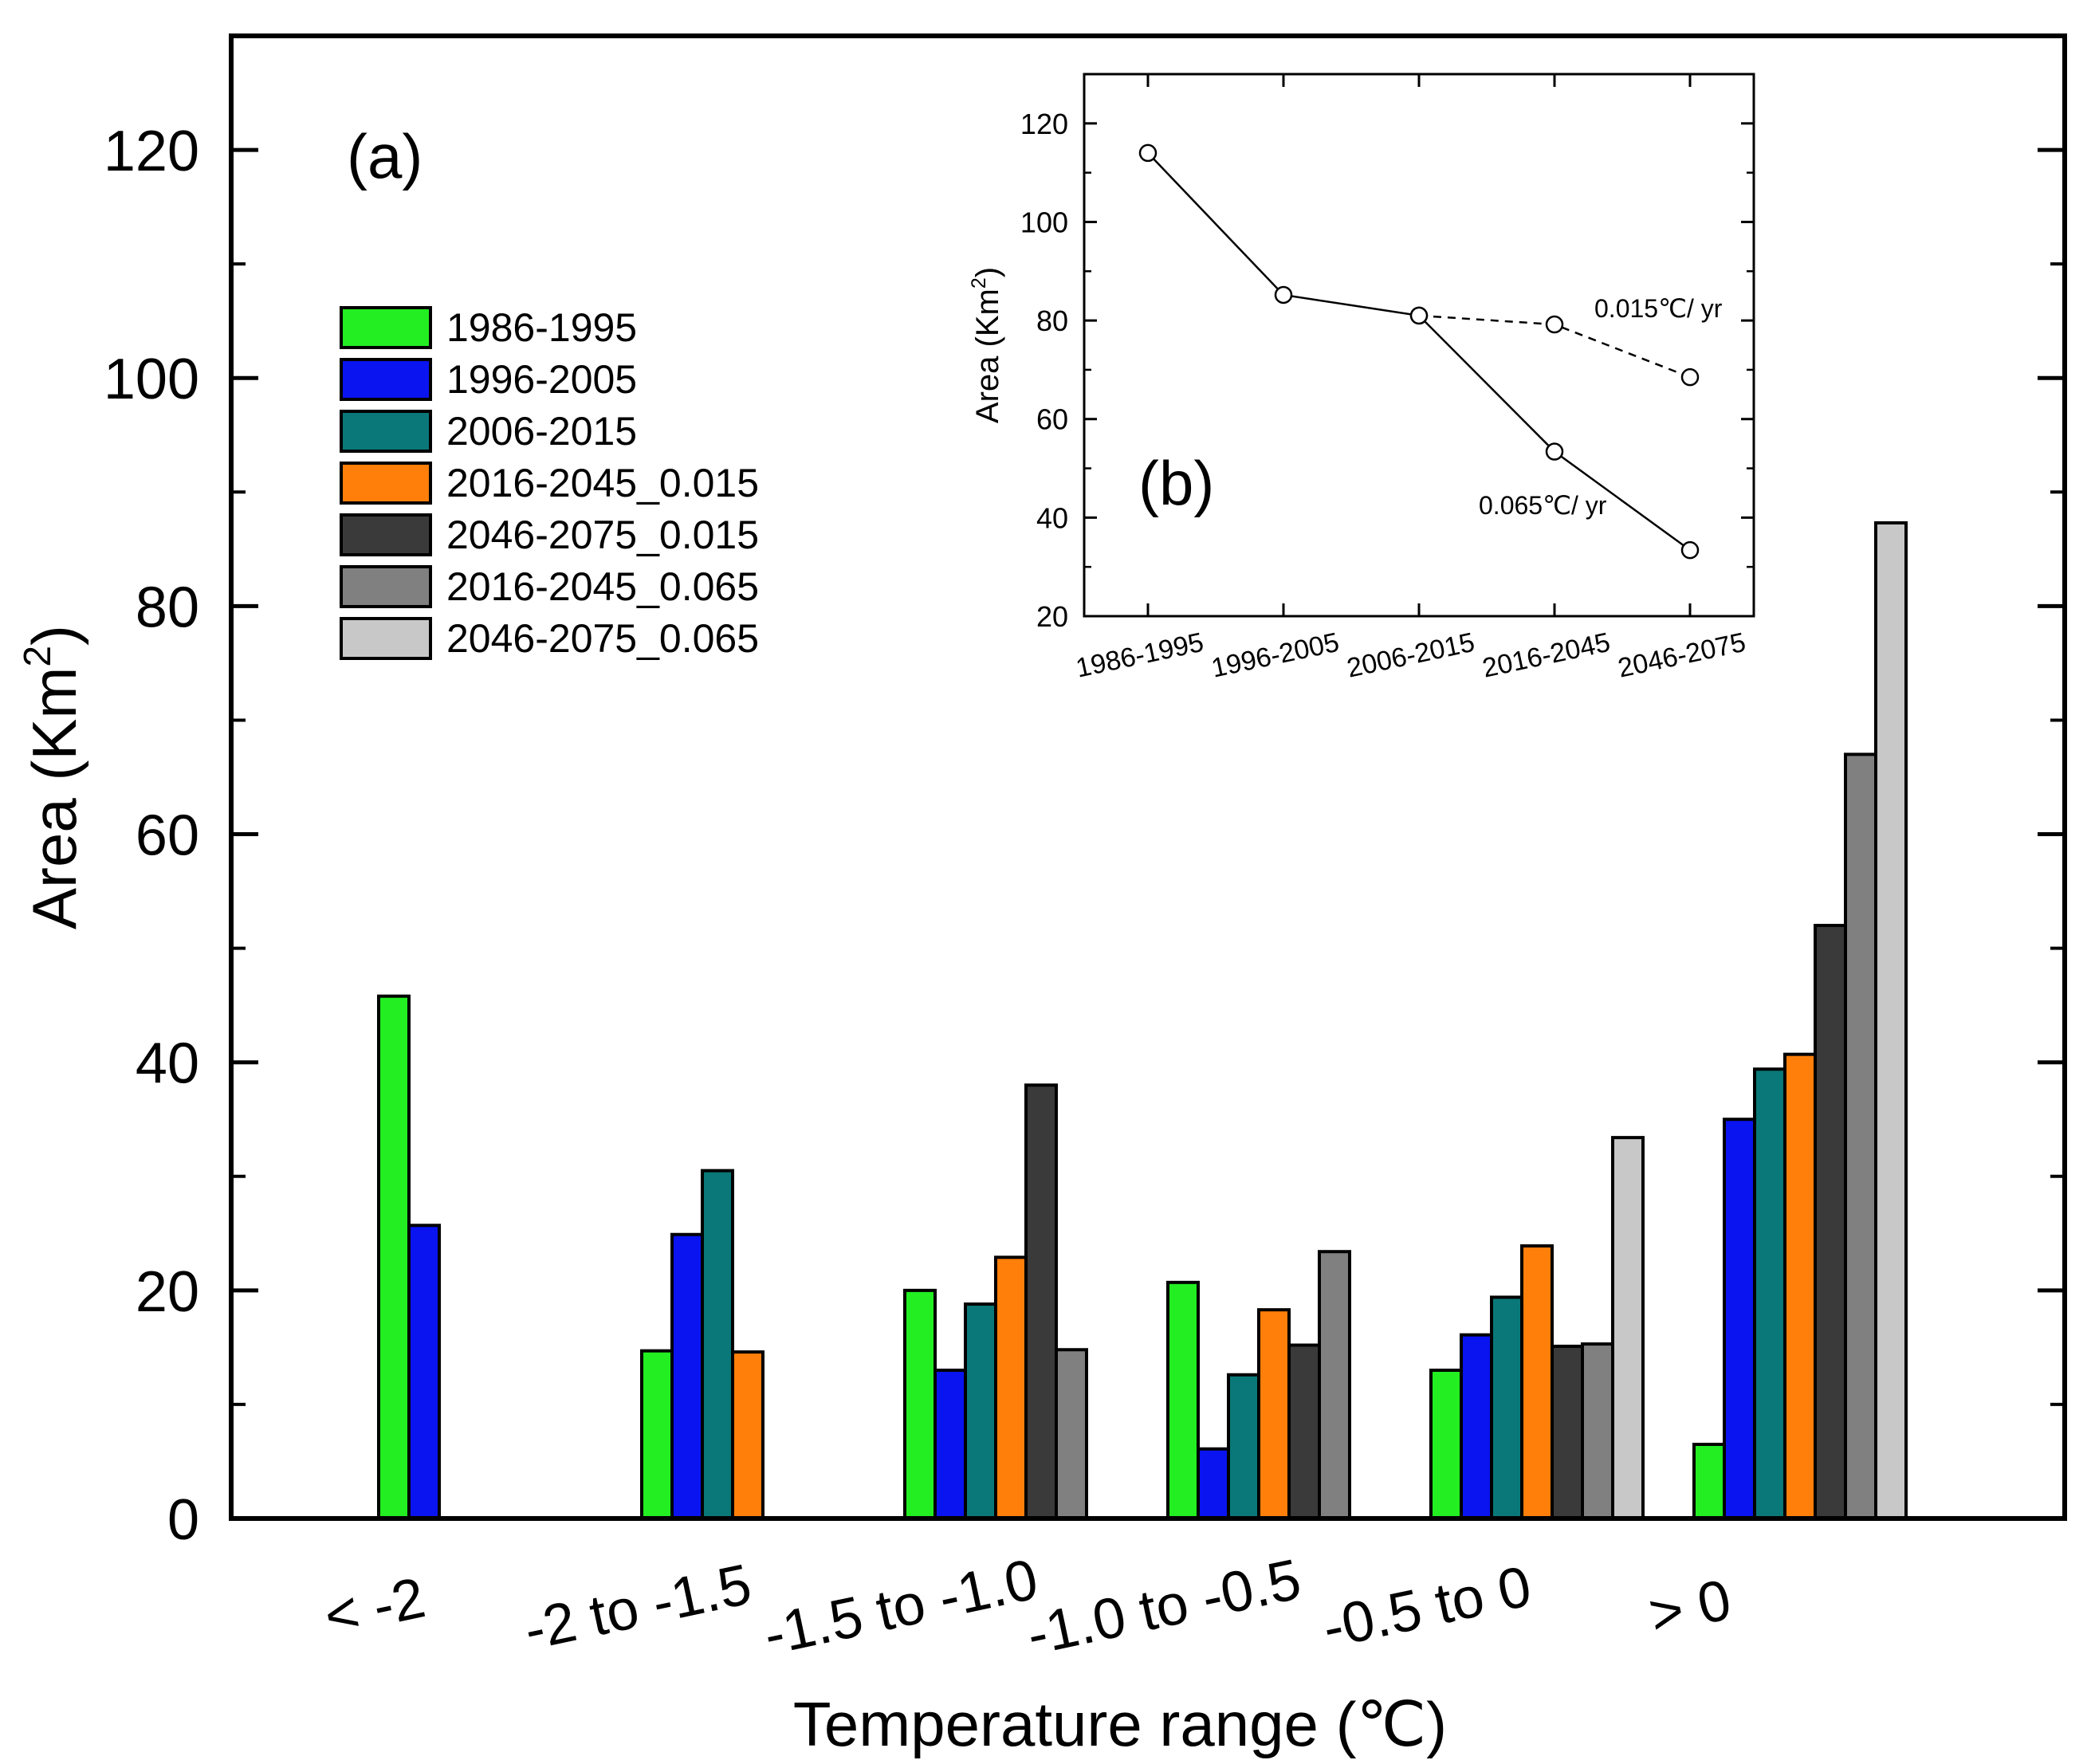 The width and height of the screenshot is (2091, 1764). I want to click on inset-y-axis-title: Area (Km2), so click(986, 345).